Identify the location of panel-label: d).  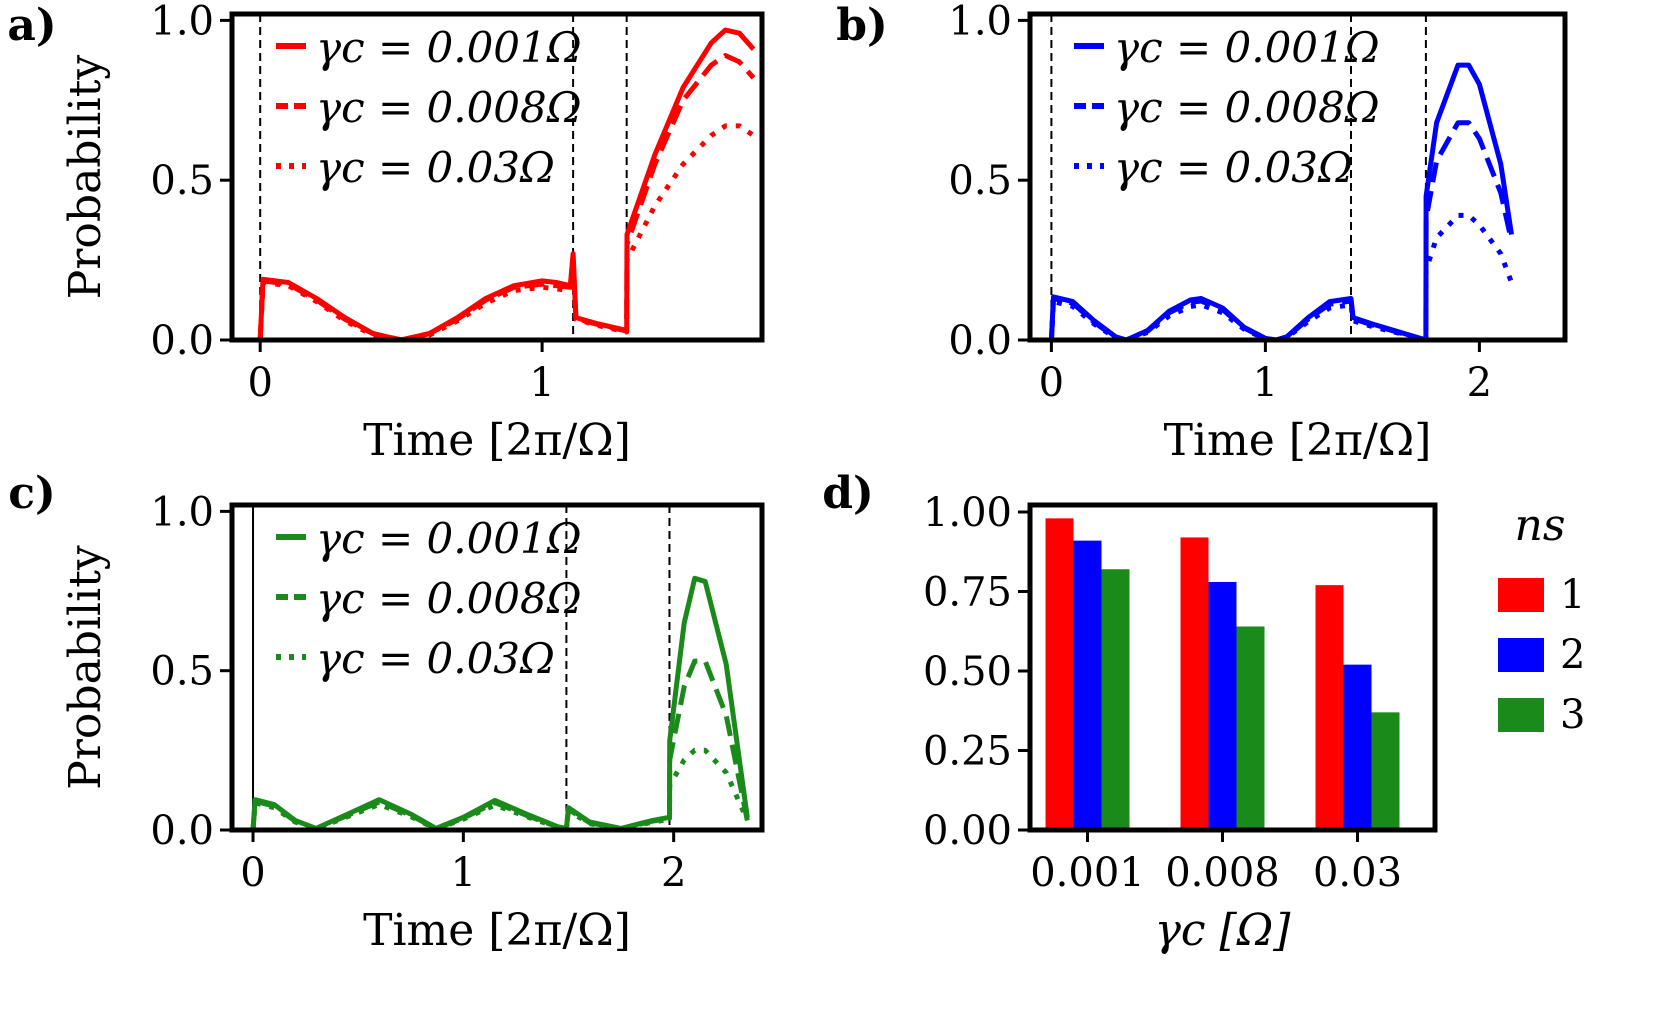
(848, 493).